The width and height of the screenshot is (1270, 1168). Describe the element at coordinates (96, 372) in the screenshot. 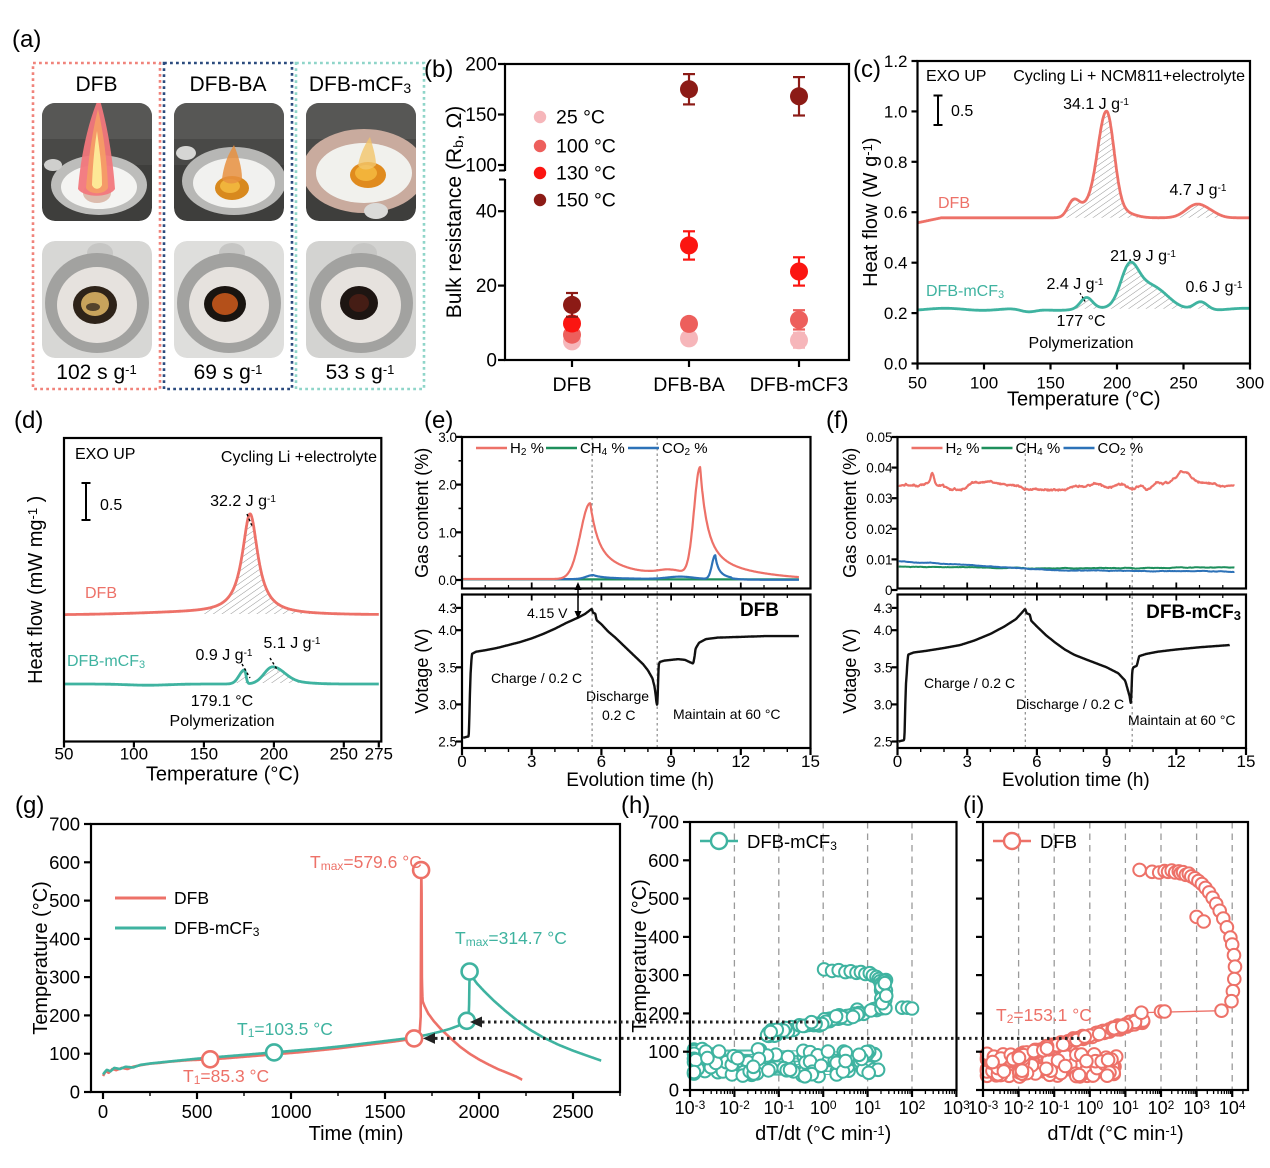

I see `svg-text: 102 s g-1` at that location.